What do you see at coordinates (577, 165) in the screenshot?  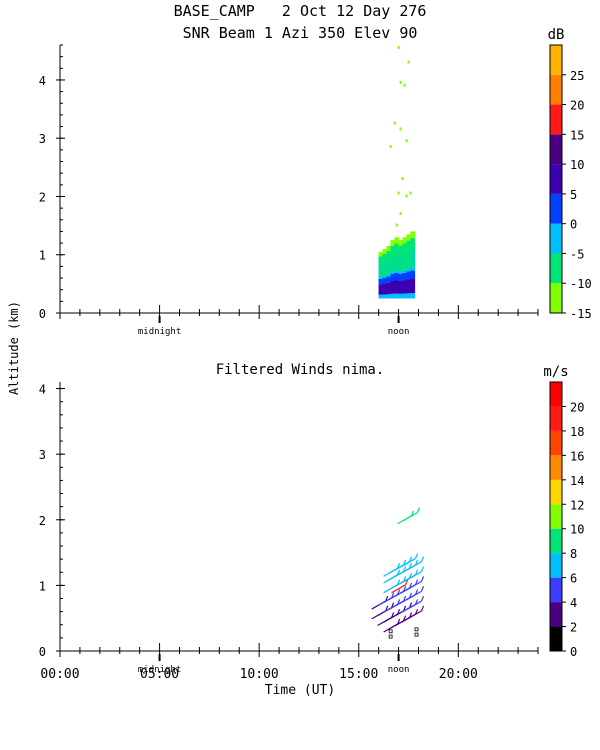 I see `colorbar-tick-label: 10` at bounding box center [577, 165].